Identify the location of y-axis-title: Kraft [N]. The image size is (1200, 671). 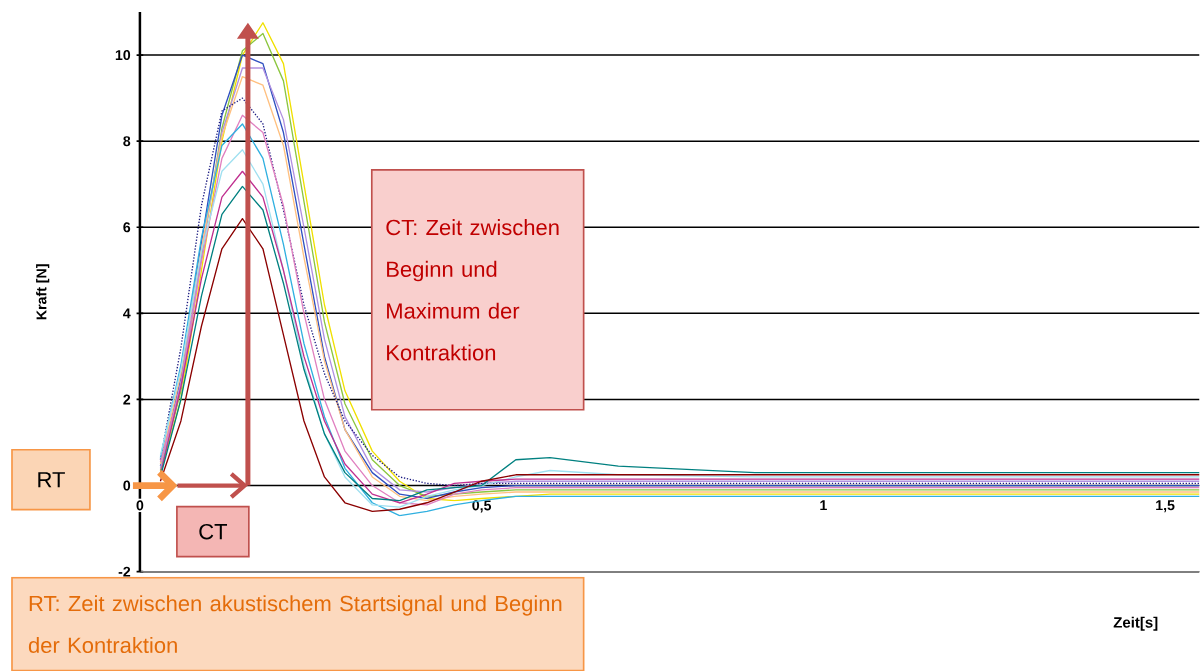
(43, 291).